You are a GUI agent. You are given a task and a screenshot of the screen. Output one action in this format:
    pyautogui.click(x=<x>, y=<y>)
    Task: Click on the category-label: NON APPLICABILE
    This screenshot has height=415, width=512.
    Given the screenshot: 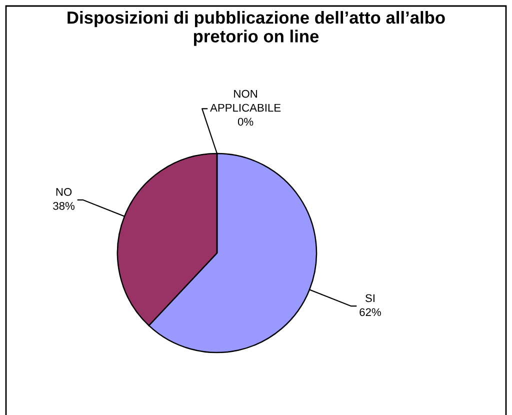 What is the action you would take?
    pyautogui.click(x=245, y=101)
    